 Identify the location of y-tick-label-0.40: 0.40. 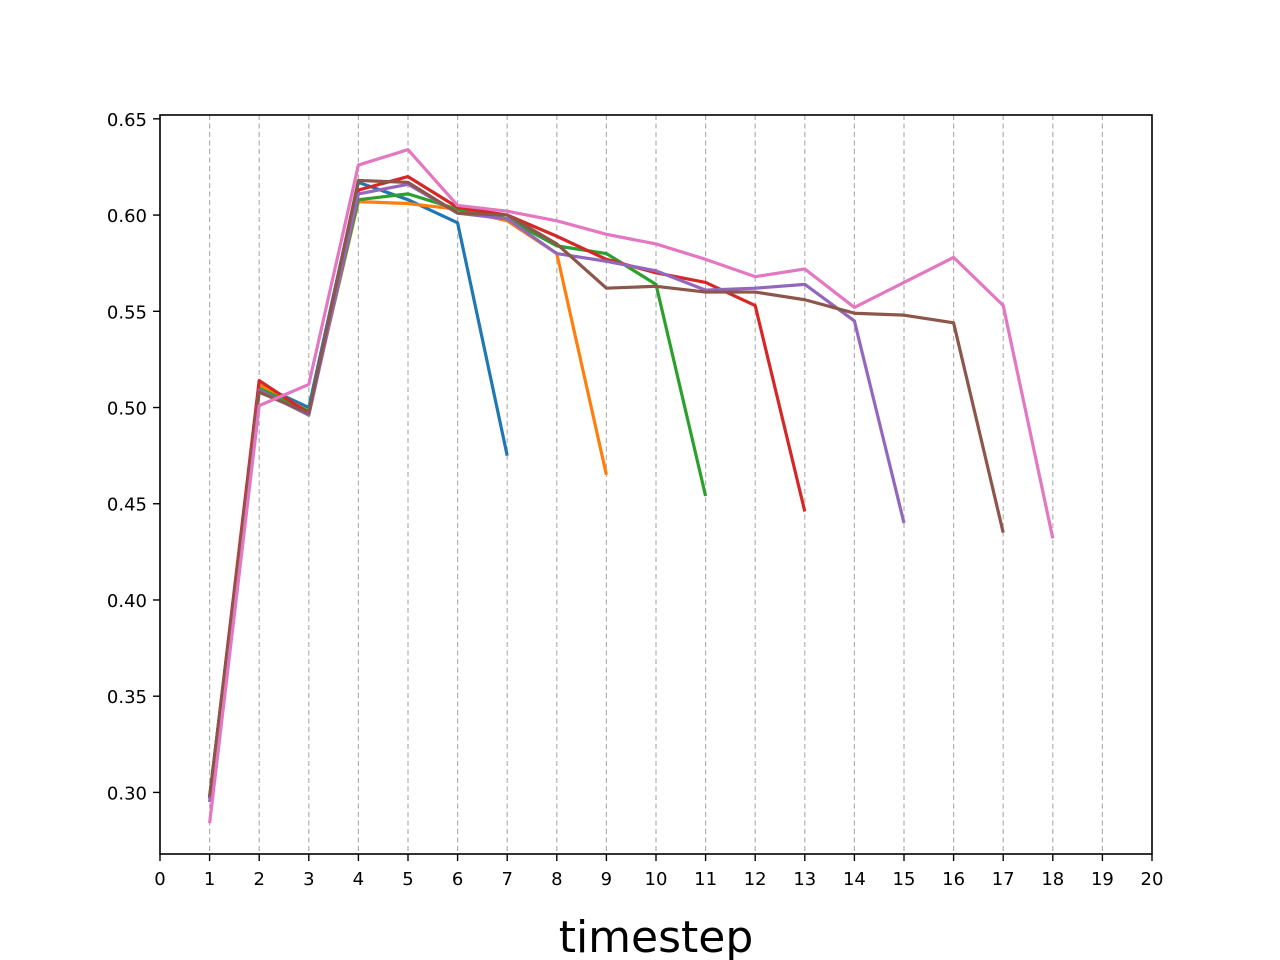
(127, 601).